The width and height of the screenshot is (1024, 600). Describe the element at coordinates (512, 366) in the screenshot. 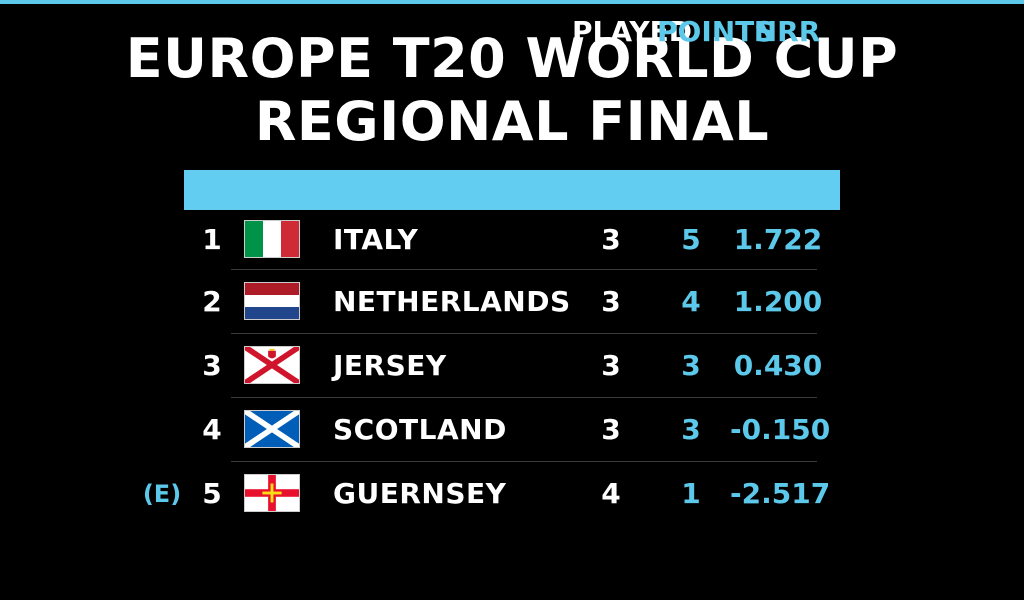

I see `table-row: 3 JERSEY 3 3 0.430` at that location.